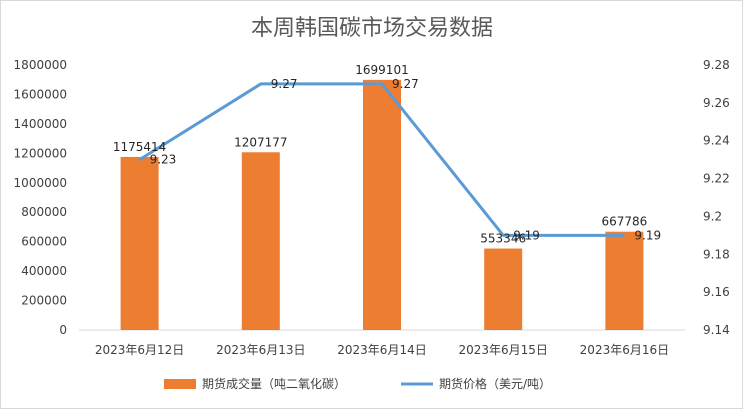  Describe the element at coordinates (381, 350) in the screenshot. I see `x-tick-label: 2023年6月14日` at that location.